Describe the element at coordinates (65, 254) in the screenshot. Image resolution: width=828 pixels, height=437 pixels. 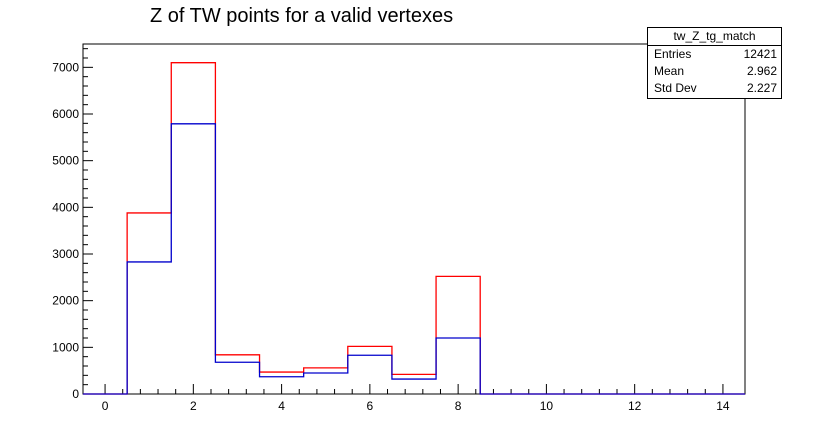
I see `y-tick-label: 3000` at that location.